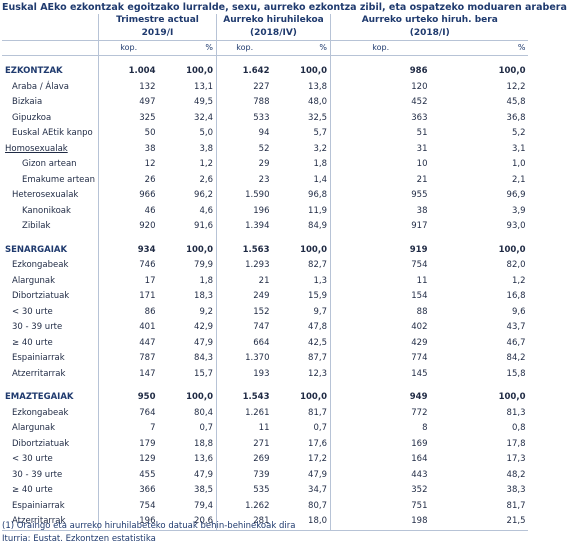 The height and width of the screenshot is (547, 568). I want to click on cell-percent: 12,2, so click(516, 86).